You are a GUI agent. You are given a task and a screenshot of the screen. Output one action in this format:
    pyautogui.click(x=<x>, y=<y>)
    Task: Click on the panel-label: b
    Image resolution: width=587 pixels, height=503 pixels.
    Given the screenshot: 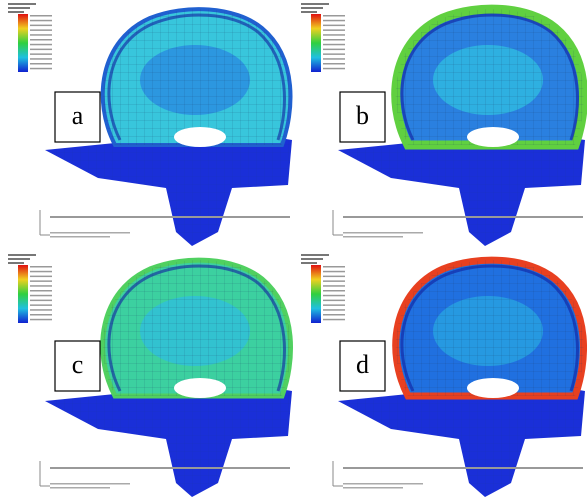 What is the action you would take?
    pyautogui.click(x=362, y=115)
    